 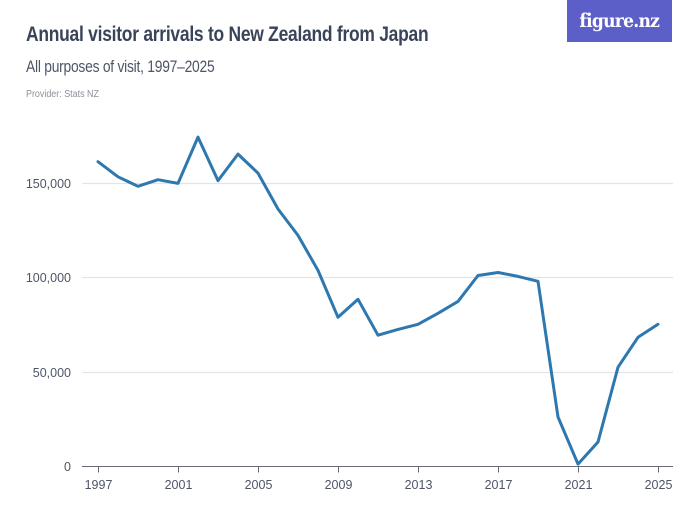 What do you see at coordinates (579, 485) in the screenshot?
I see `x-tick-label: 2021` at bounding box center [579, 485].